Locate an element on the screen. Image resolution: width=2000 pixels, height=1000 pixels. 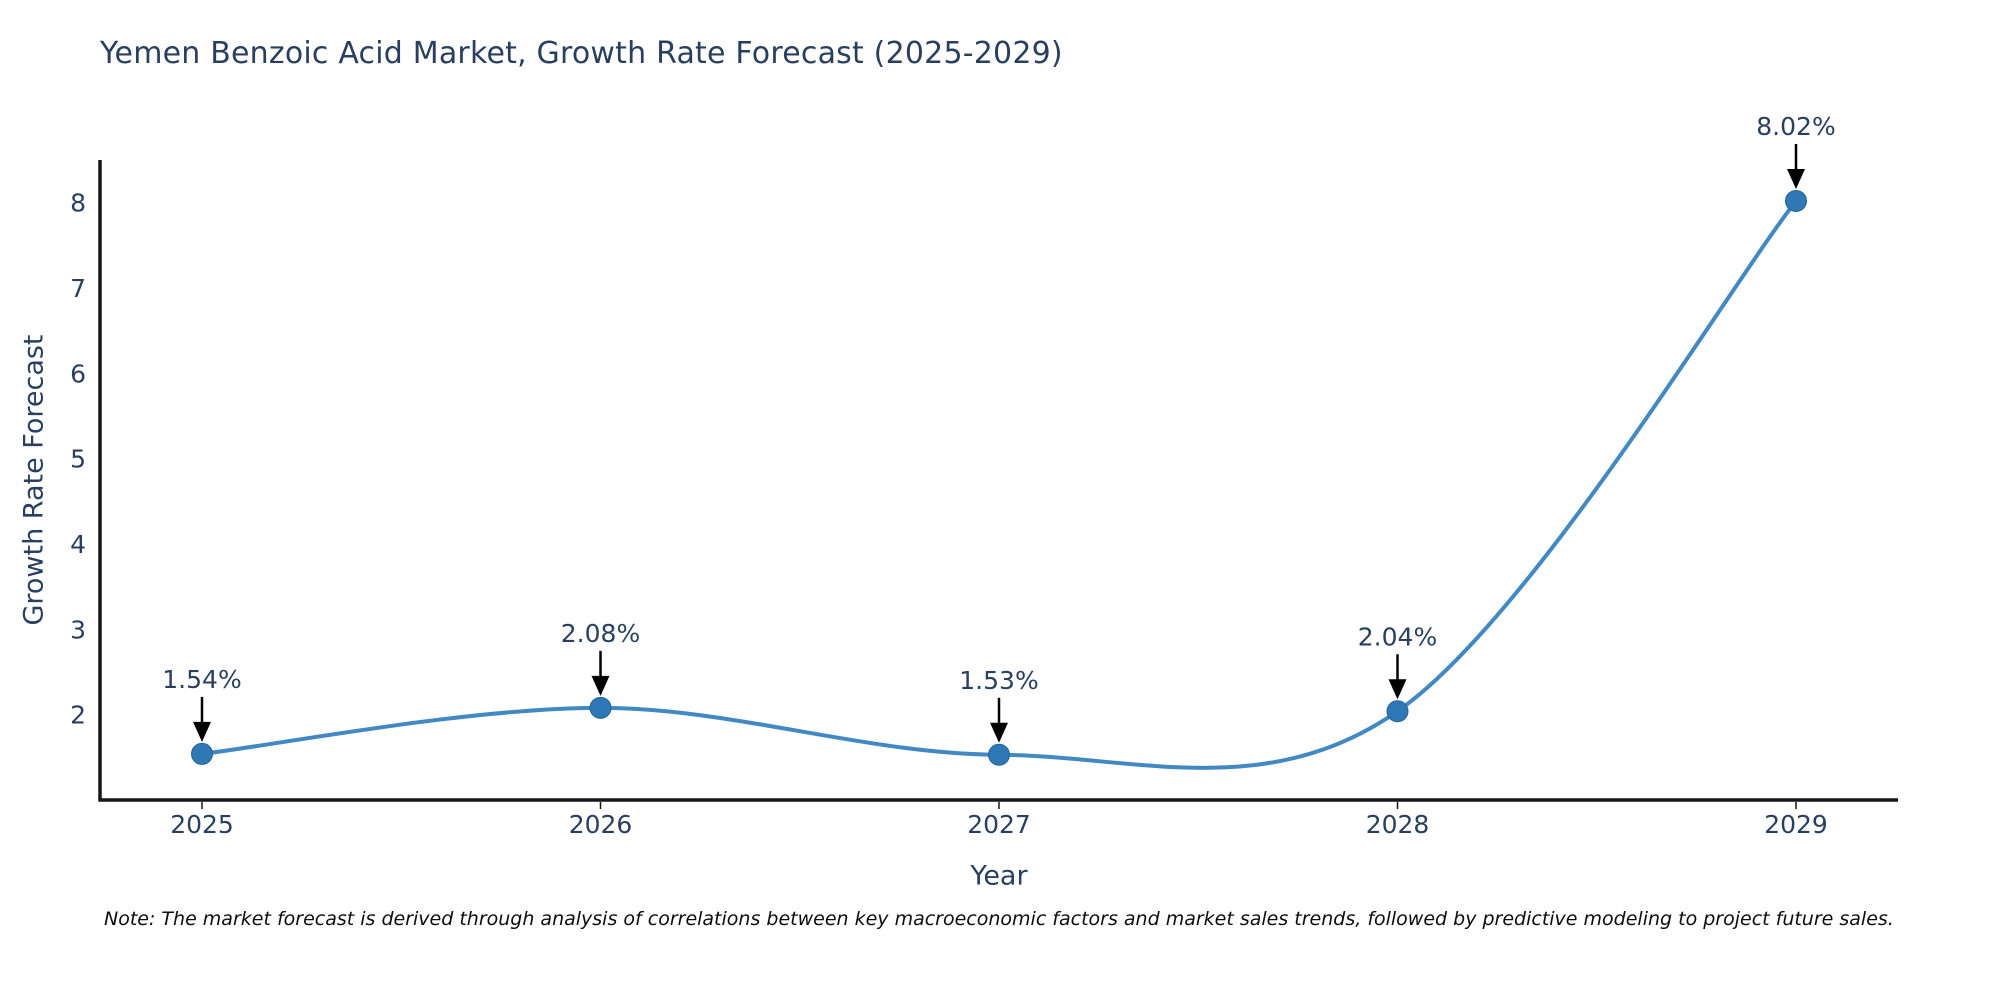
annotation-label: 2.08% is located at coordinates (600, 633).